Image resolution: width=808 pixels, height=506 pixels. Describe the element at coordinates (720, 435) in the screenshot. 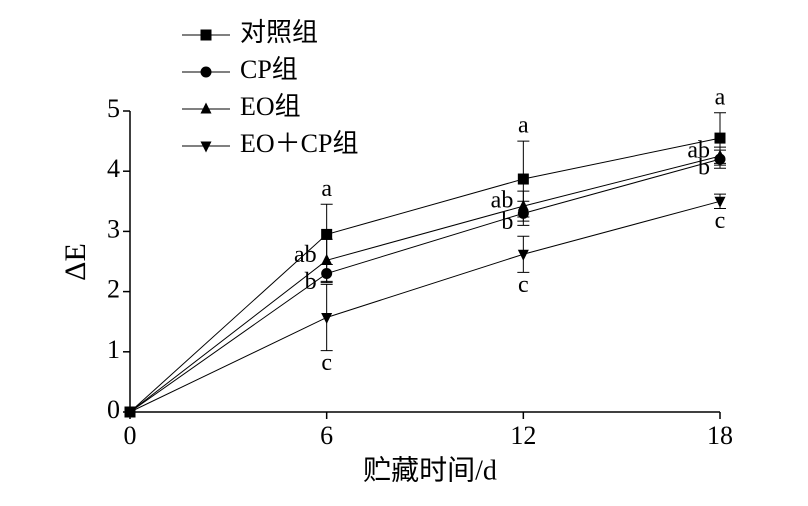

I see `x-tick-label: 18` at that location.